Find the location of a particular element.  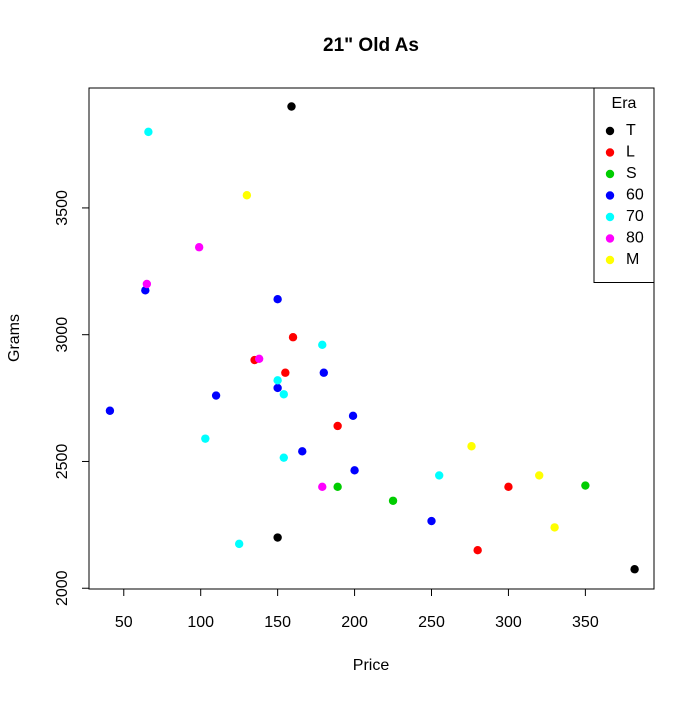

legend-label: L is located at coordinates (630, 152).